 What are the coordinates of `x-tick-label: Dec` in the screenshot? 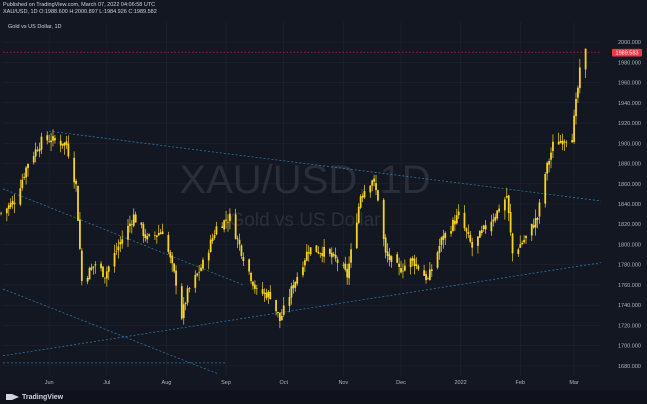 It's located at (401, 383).